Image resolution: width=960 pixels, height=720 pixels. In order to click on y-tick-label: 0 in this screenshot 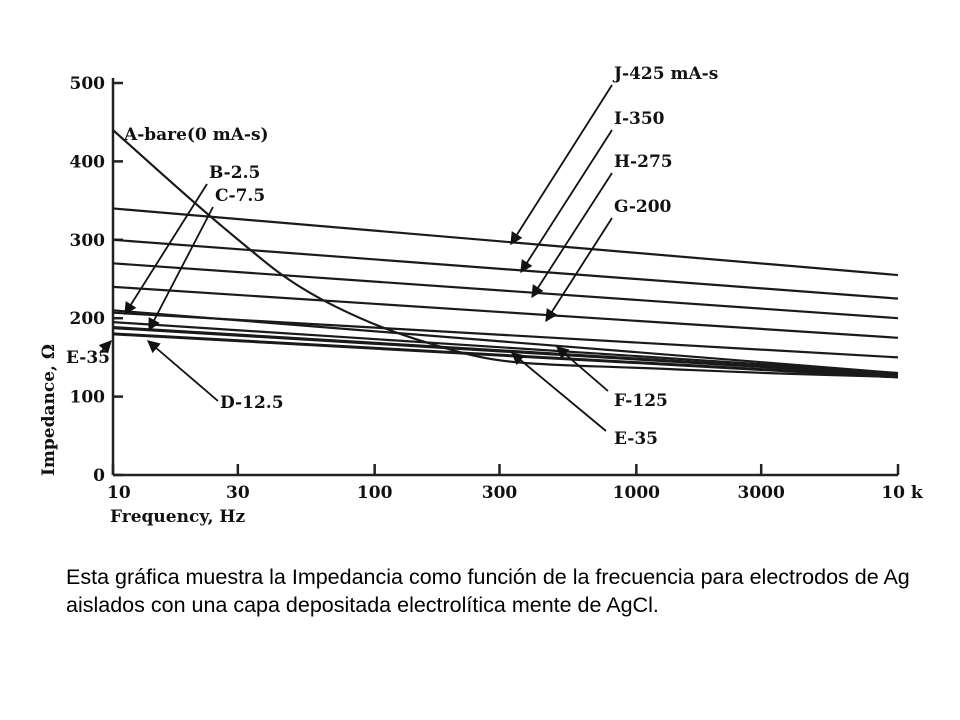, I will do `click(99, 476)`.